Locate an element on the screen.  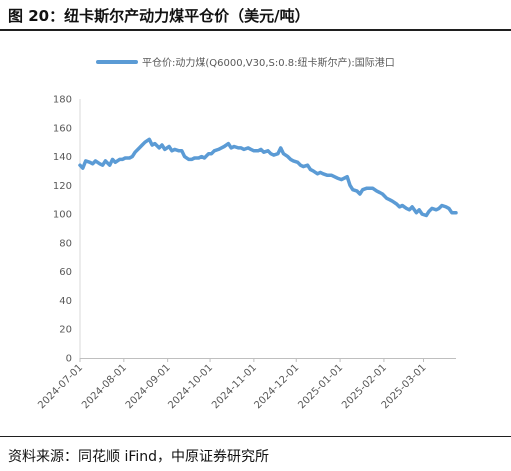
x-tick-label: 2024-10-01 is located at coordinates (190, 386).